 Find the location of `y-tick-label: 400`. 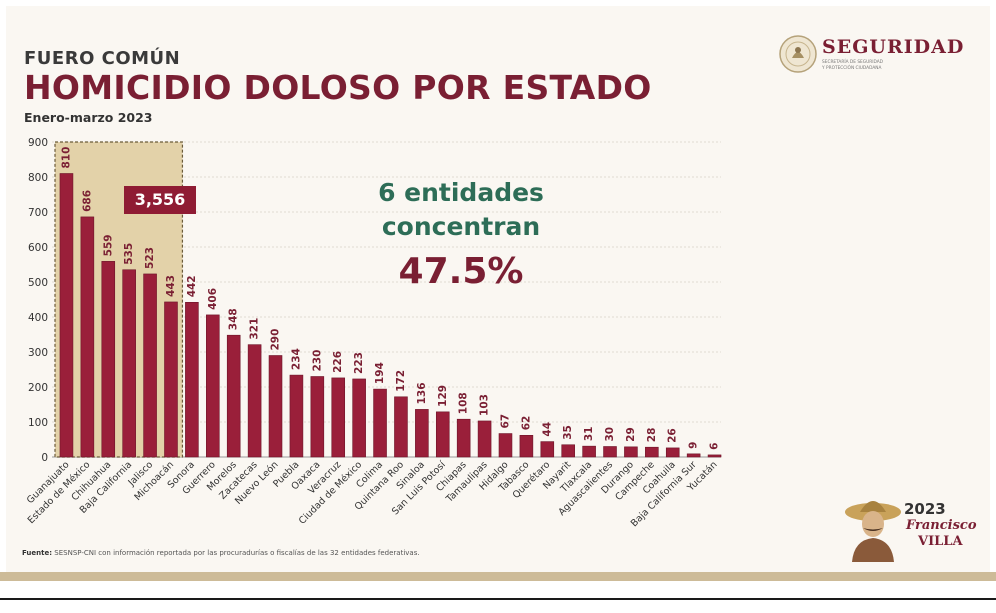

y-tick-label: 400 is located at coordinates (38, 318).